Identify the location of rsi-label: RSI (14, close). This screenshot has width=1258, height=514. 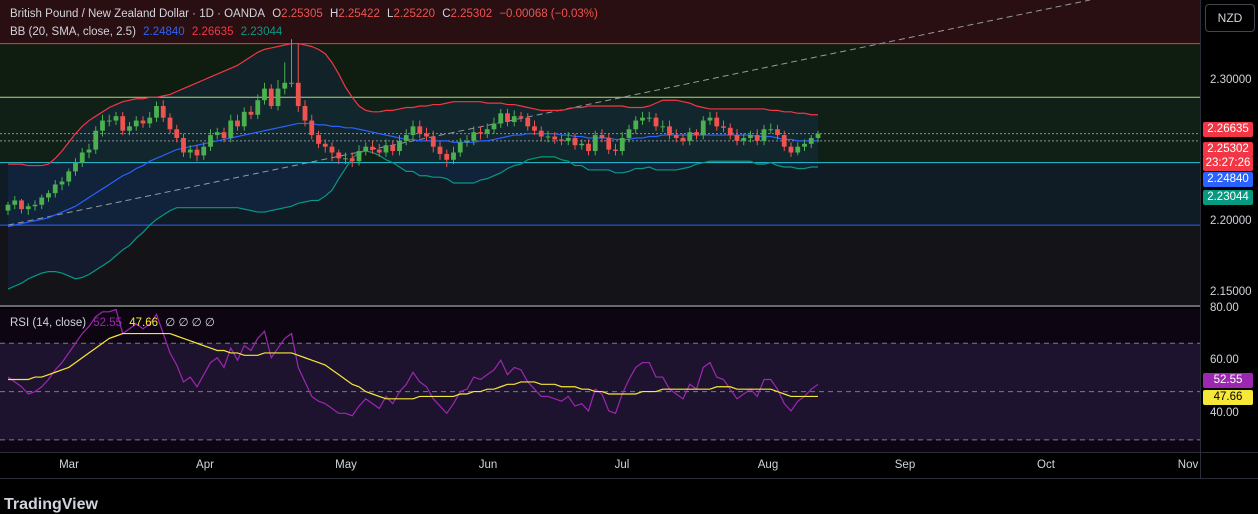
(48, 323).